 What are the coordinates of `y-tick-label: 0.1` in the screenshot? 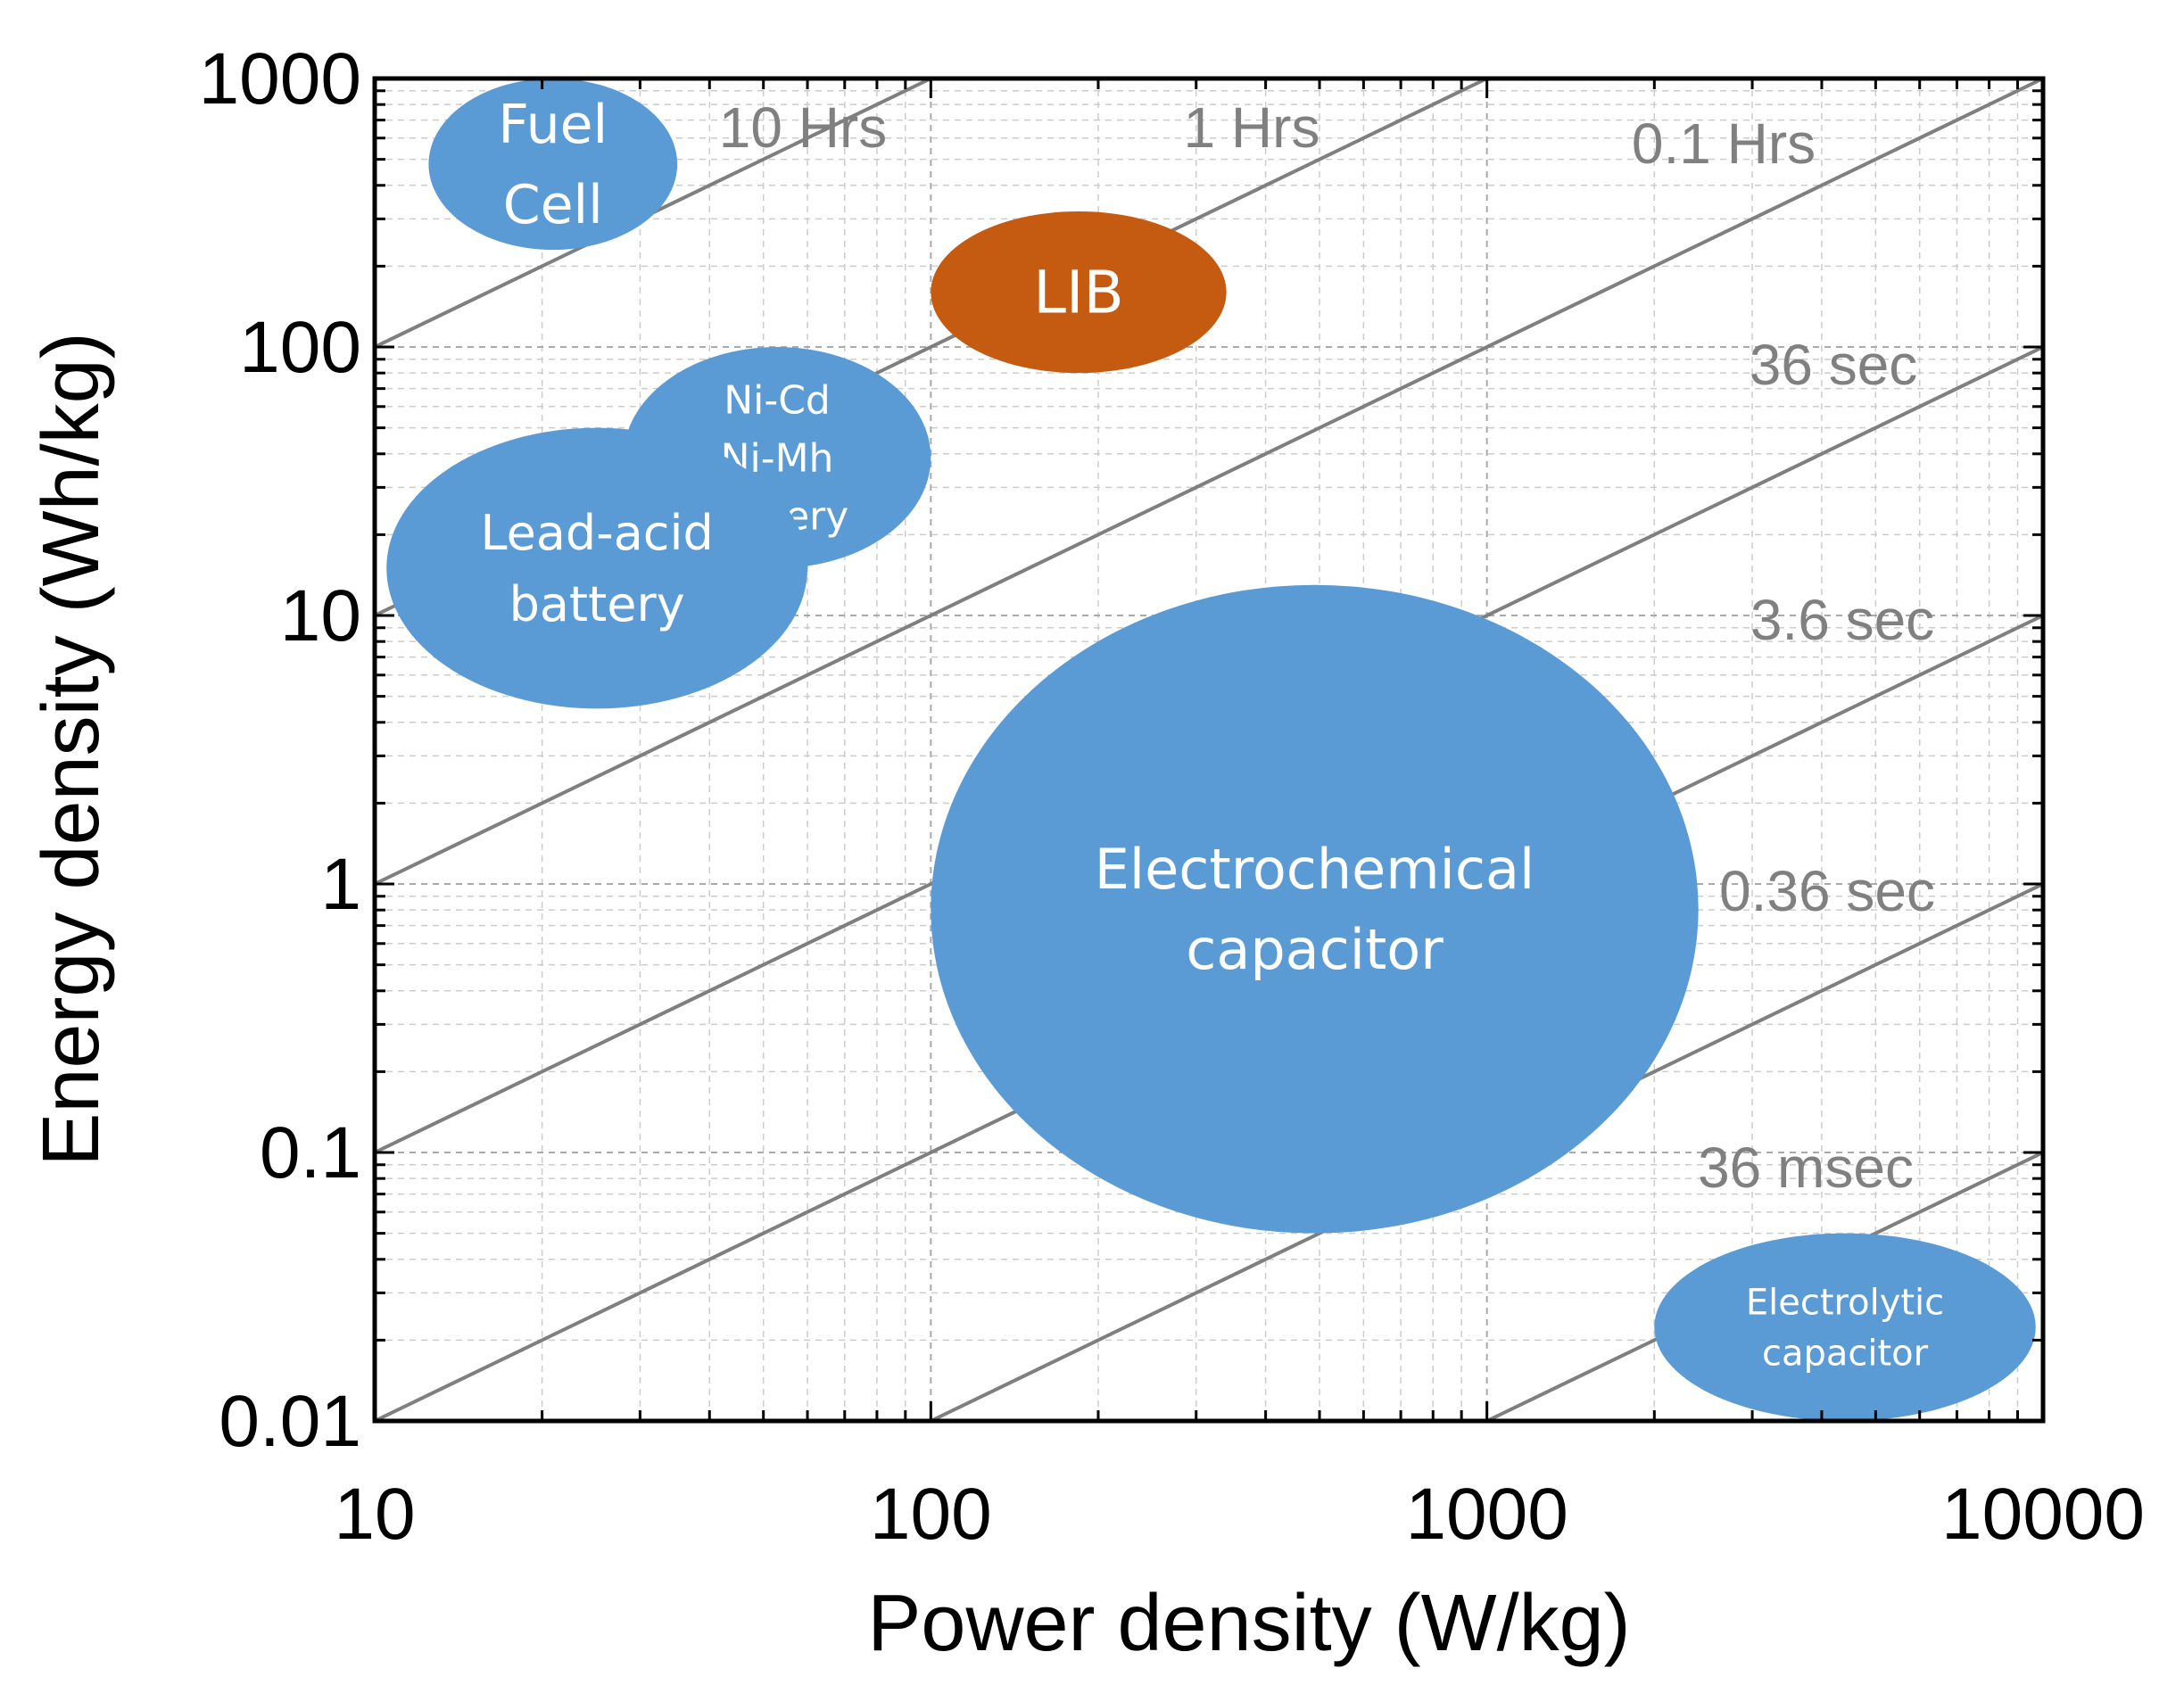 It's located at (311, 1153).